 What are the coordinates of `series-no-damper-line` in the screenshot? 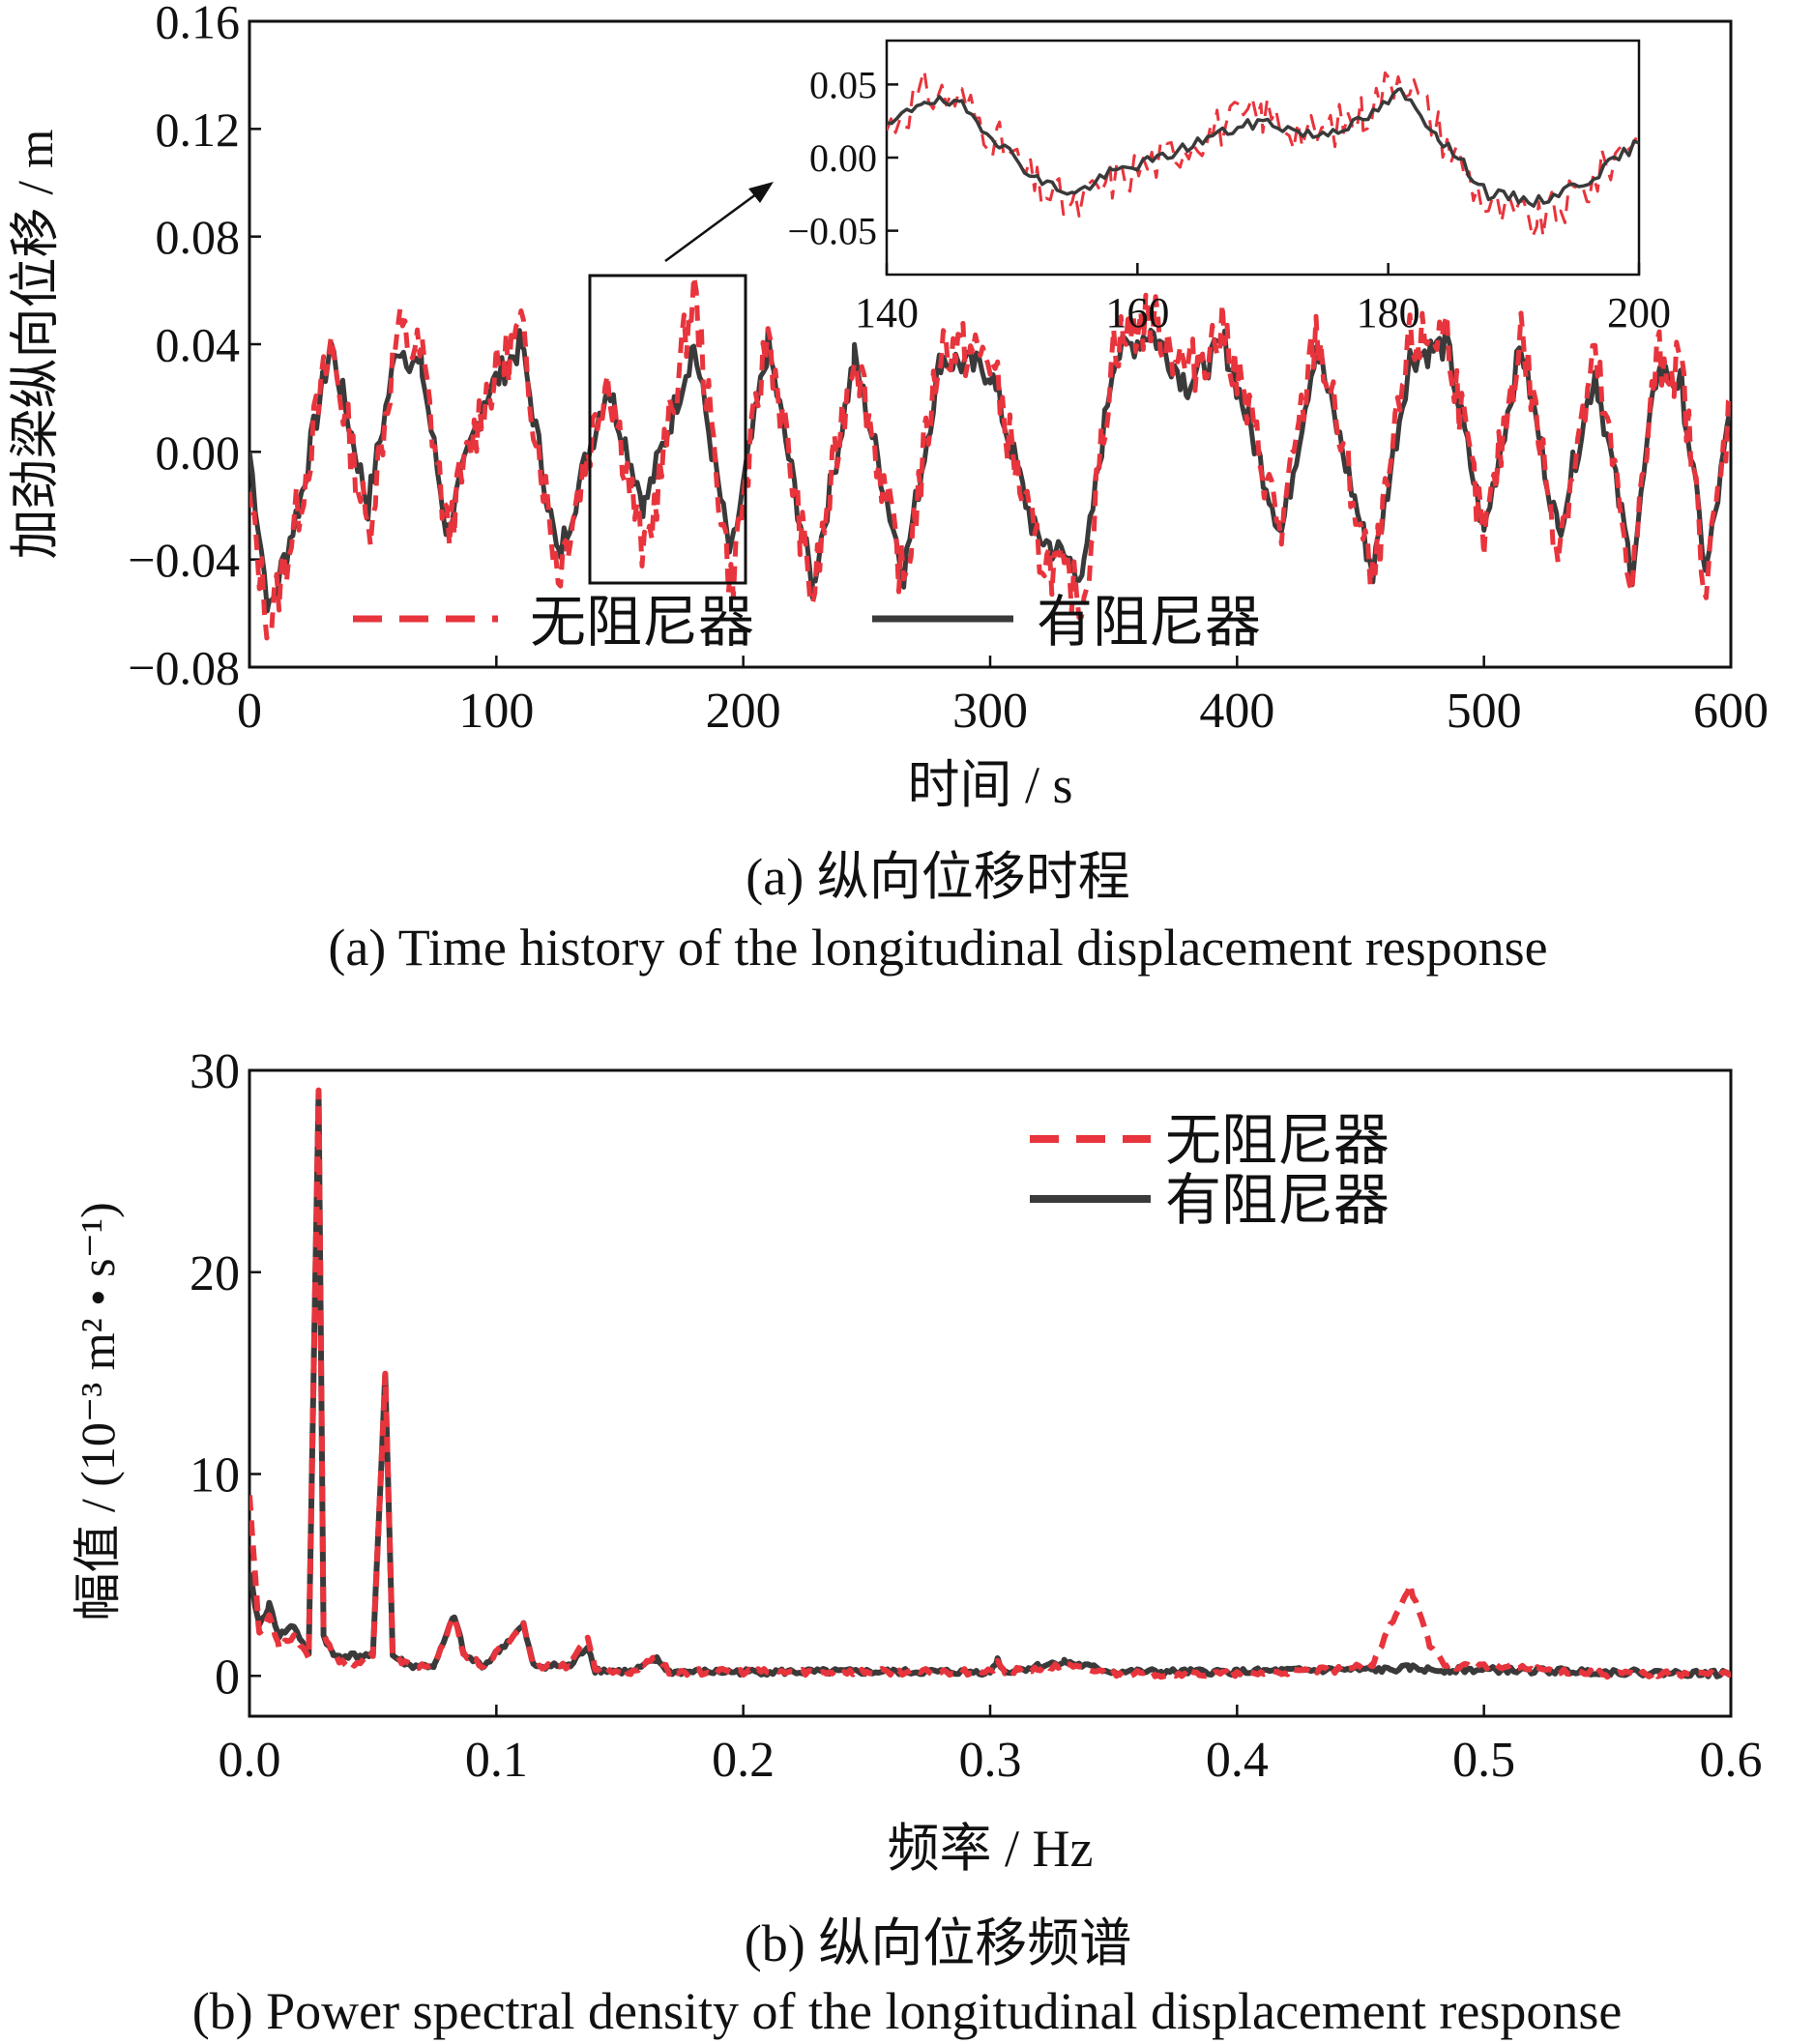 It's located at (990, 457).